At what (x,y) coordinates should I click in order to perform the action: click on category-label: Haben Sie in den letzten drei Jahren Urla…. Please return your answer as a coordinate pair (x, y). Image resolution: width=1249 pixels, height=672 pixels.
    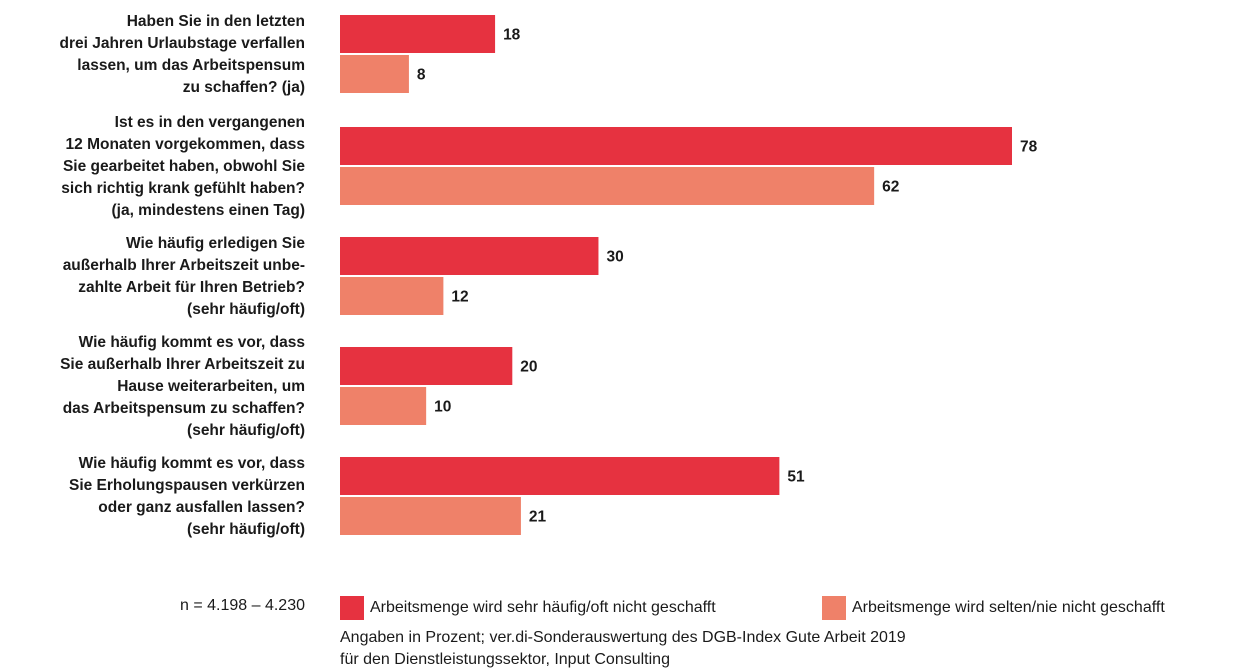
    Looking at the image, I should click on (182, 54).